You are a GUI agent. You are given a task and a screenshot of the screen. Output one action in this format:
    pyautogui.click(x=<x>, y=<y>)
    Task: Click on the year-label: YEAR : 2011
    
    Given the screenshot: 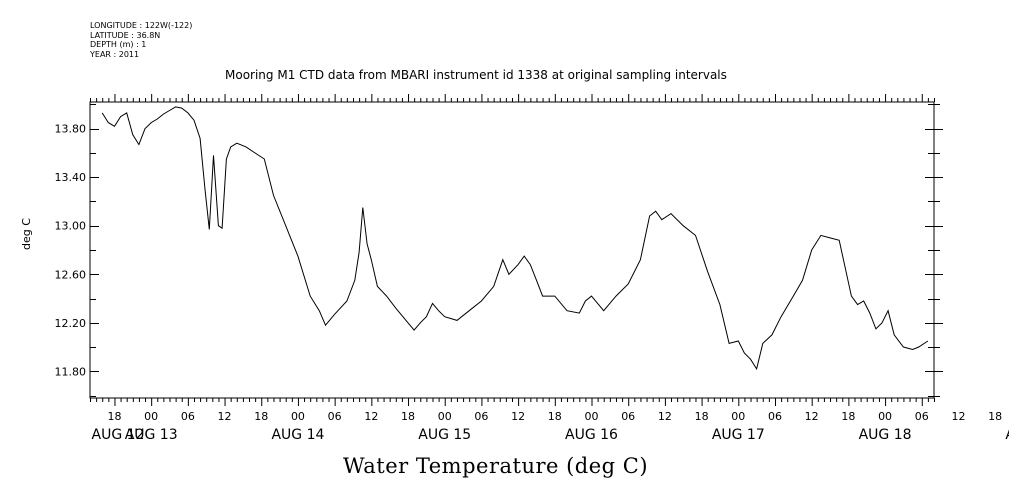 What is the action you would take?
    pyautogui.click(x=115, y=54)
    